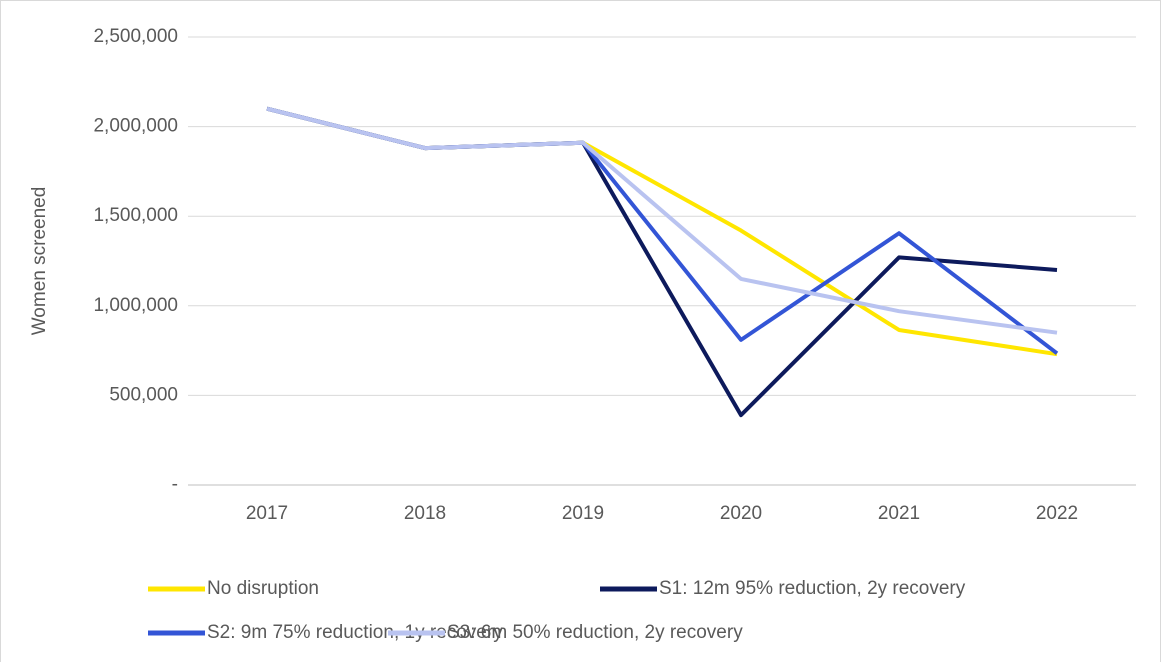 This screenshot has height=662, width=1173. I want to click on legend-label: S3: 6m 50% reduction, 2y recovery, so click(595, 632).